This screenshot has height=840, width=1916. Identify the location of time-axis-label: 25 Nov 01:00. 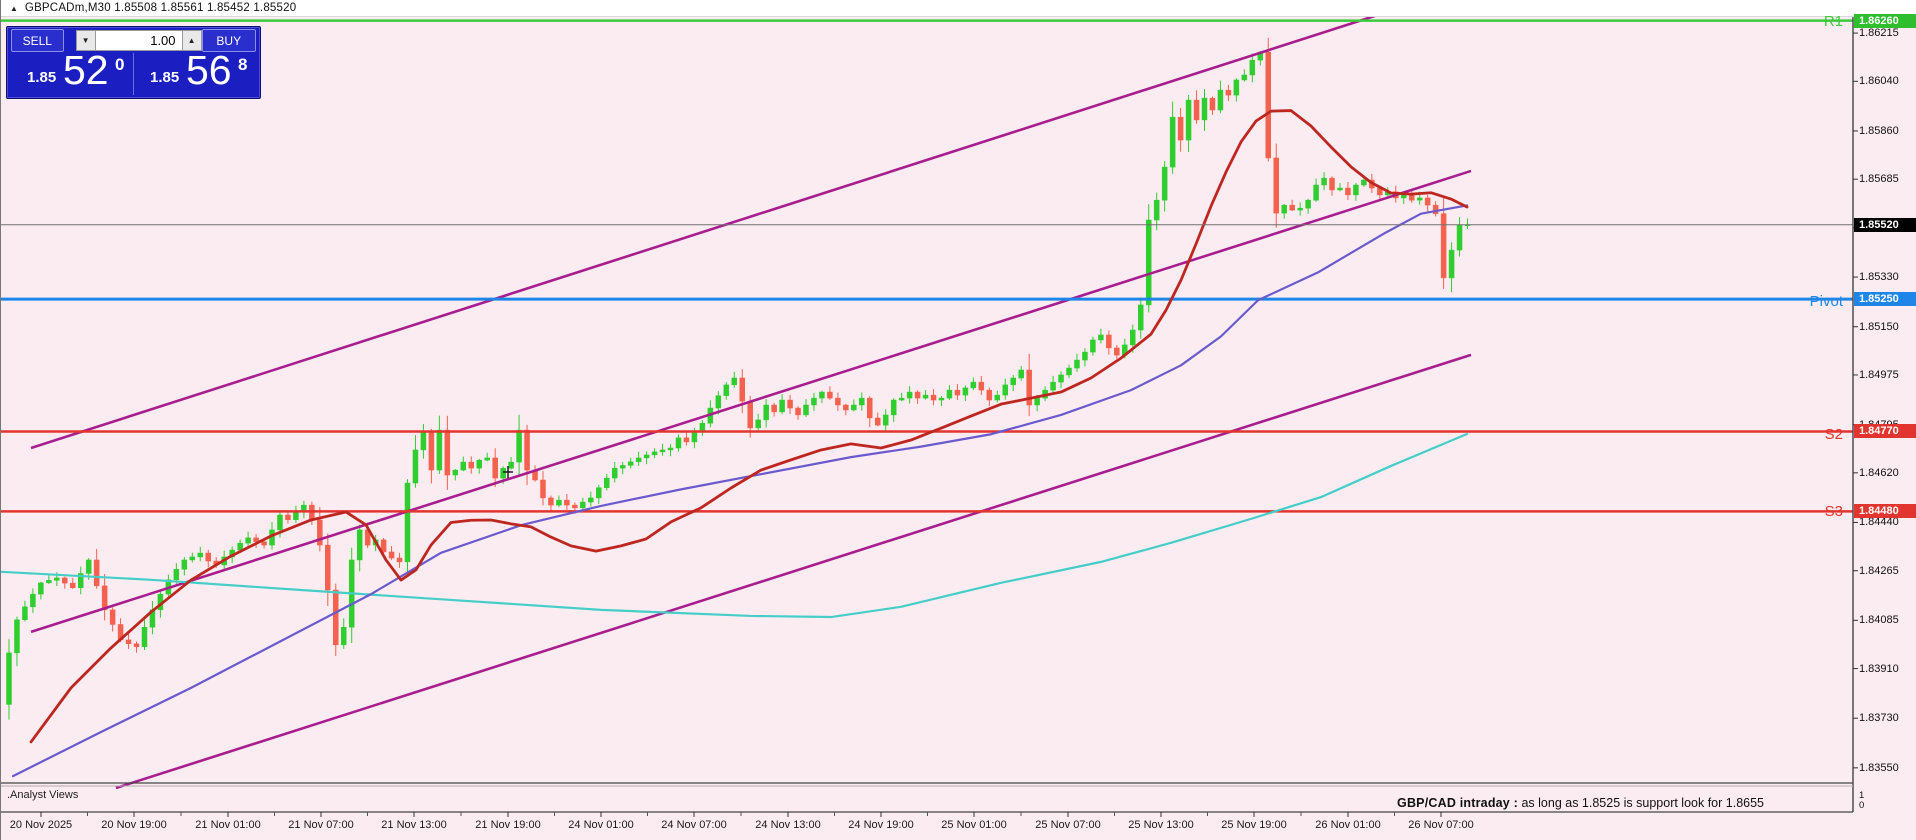
(974, 825).